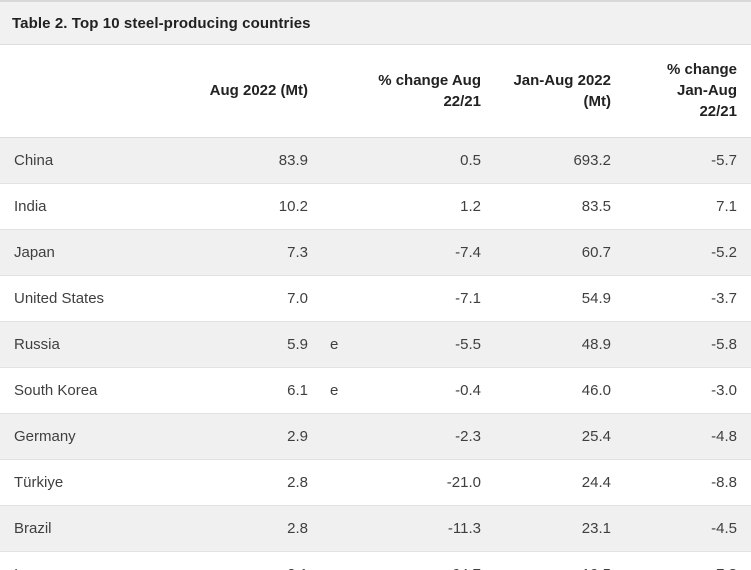 The width and height of the screenshot is (751, 570). Describe the element at coordinates (688, 390) in the screenshot. I see `pct-change-jan-aug-cell: -3.0` at that location.